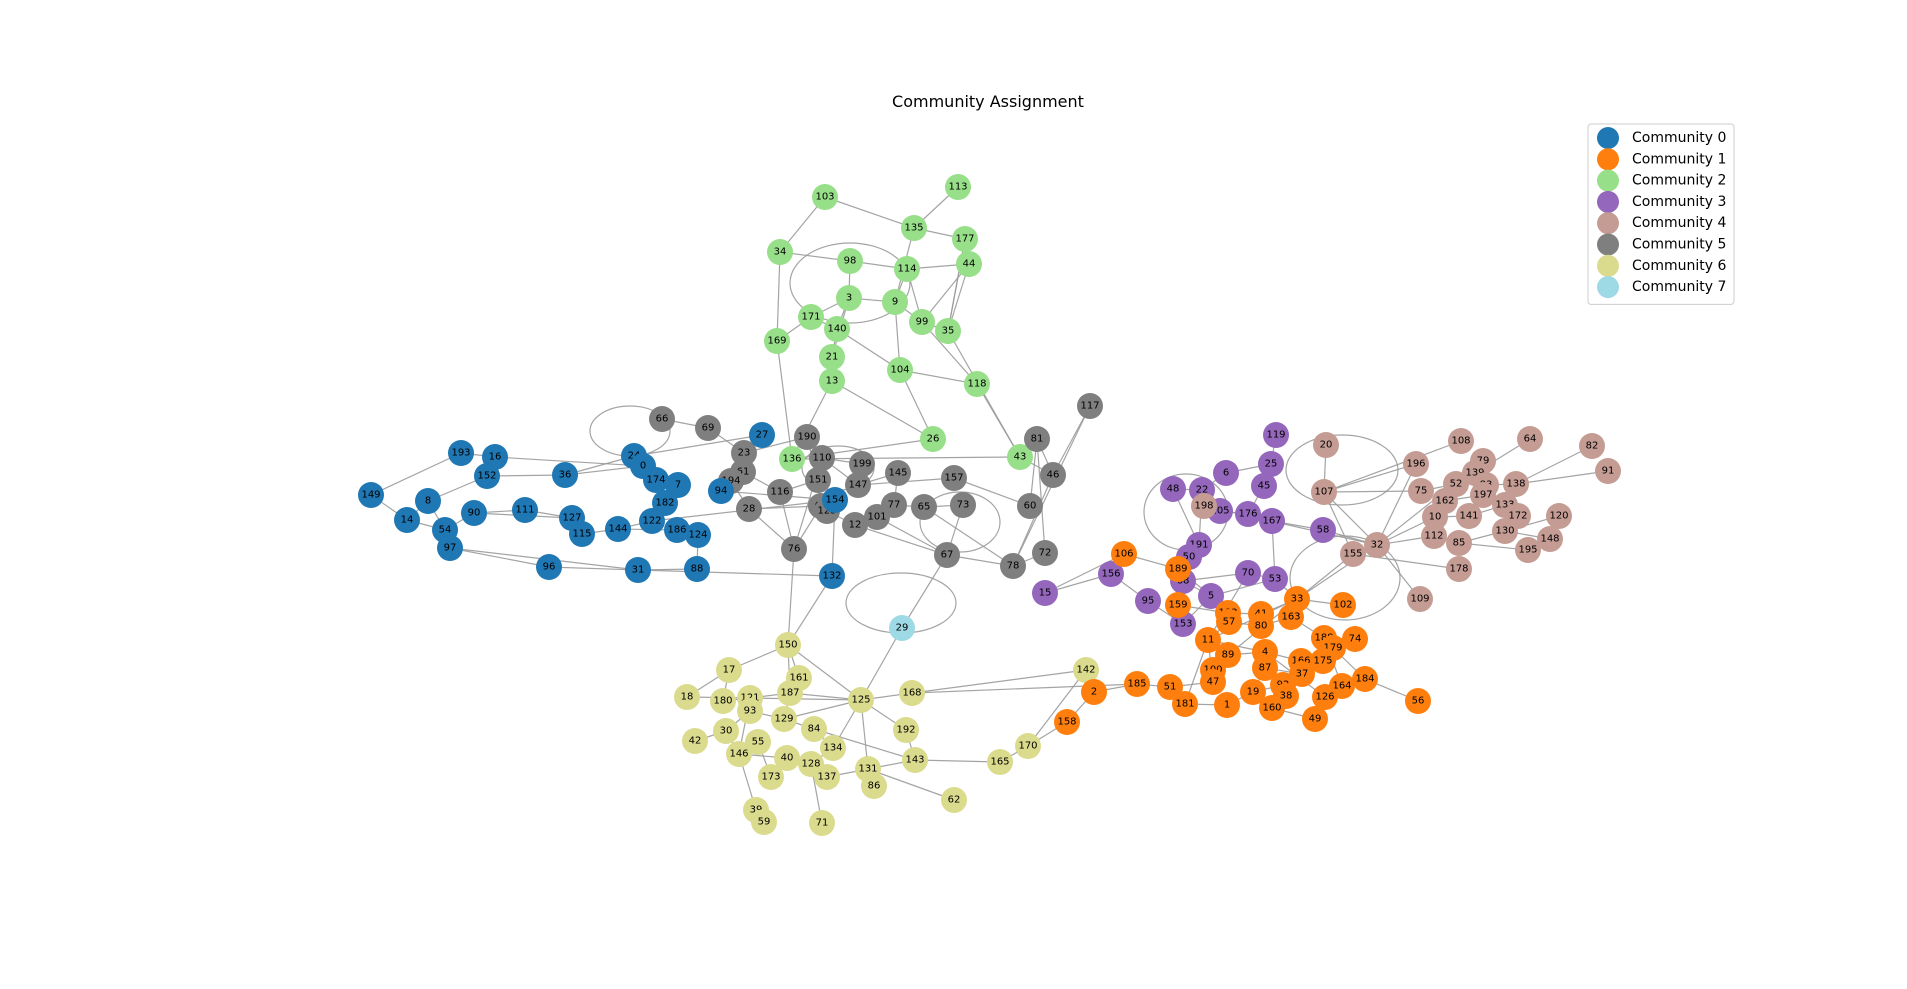 The height and width of the screenshot is (989, 1907). I want to click on node-34: 34, so click(780, 252).